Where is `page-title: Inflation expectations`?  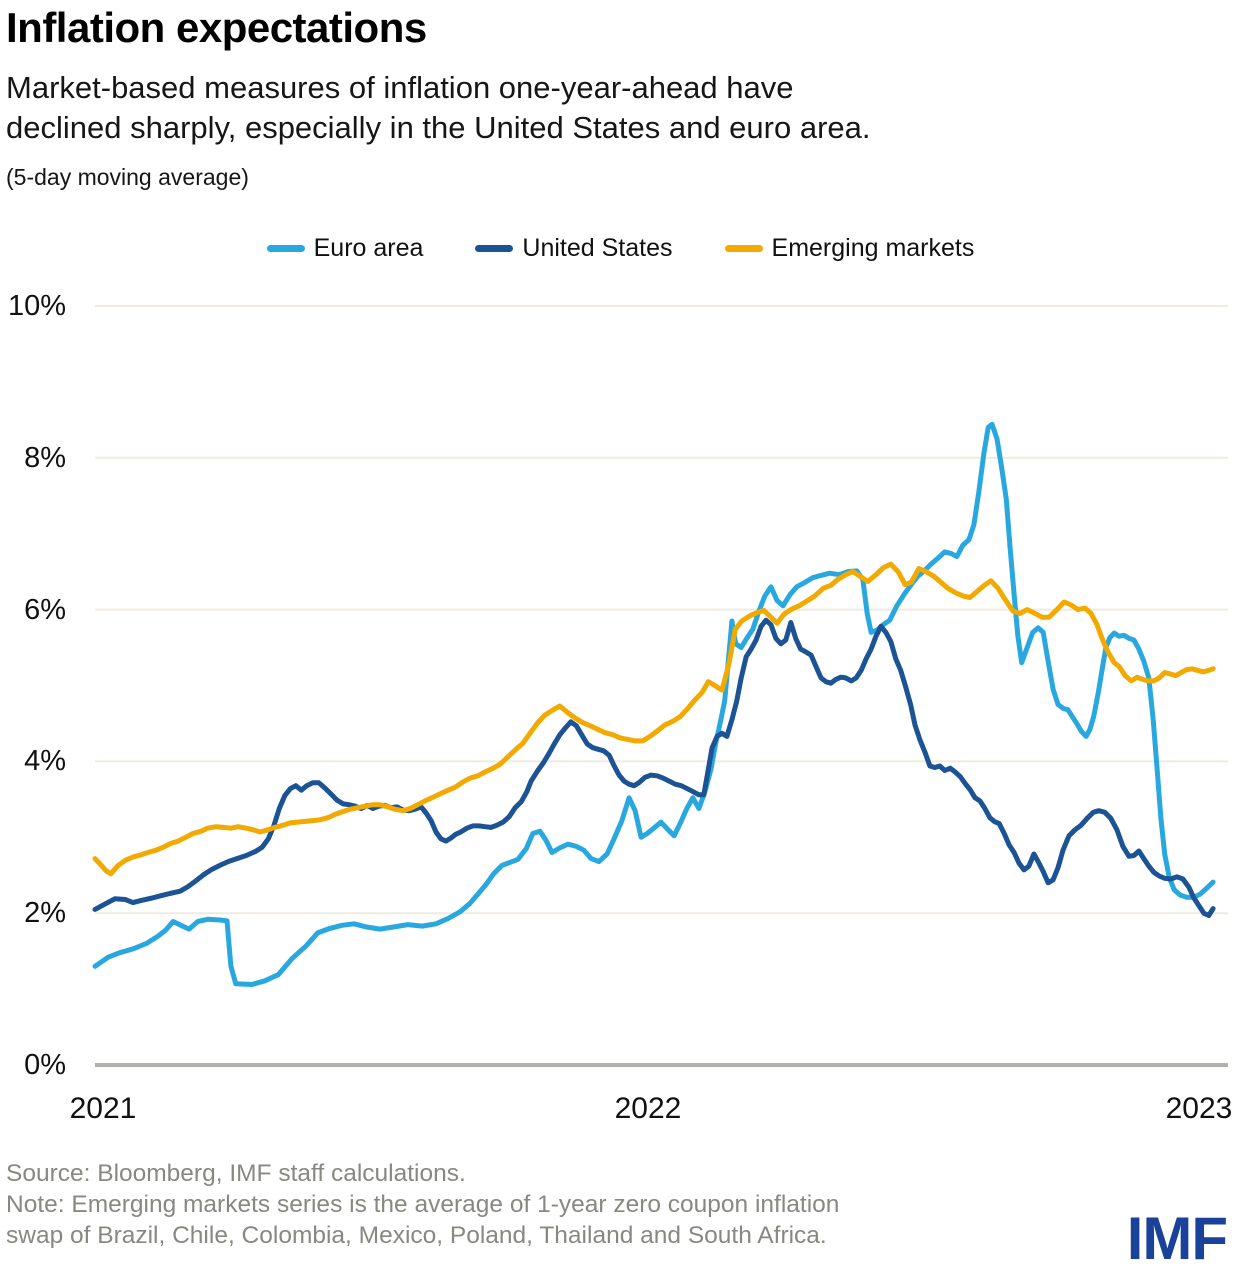 page-title: Inflation expectations is located at coordinates (216, 27).